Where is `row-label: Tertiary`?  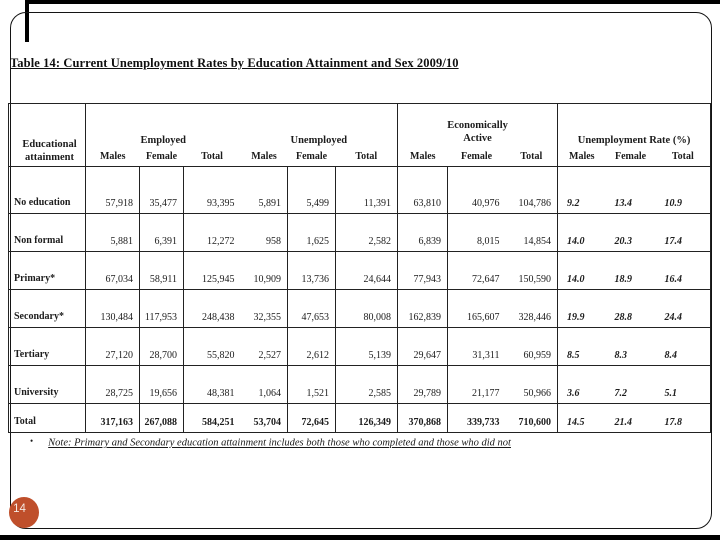 row-label: Tertiary is located at coordinates (47, 346).